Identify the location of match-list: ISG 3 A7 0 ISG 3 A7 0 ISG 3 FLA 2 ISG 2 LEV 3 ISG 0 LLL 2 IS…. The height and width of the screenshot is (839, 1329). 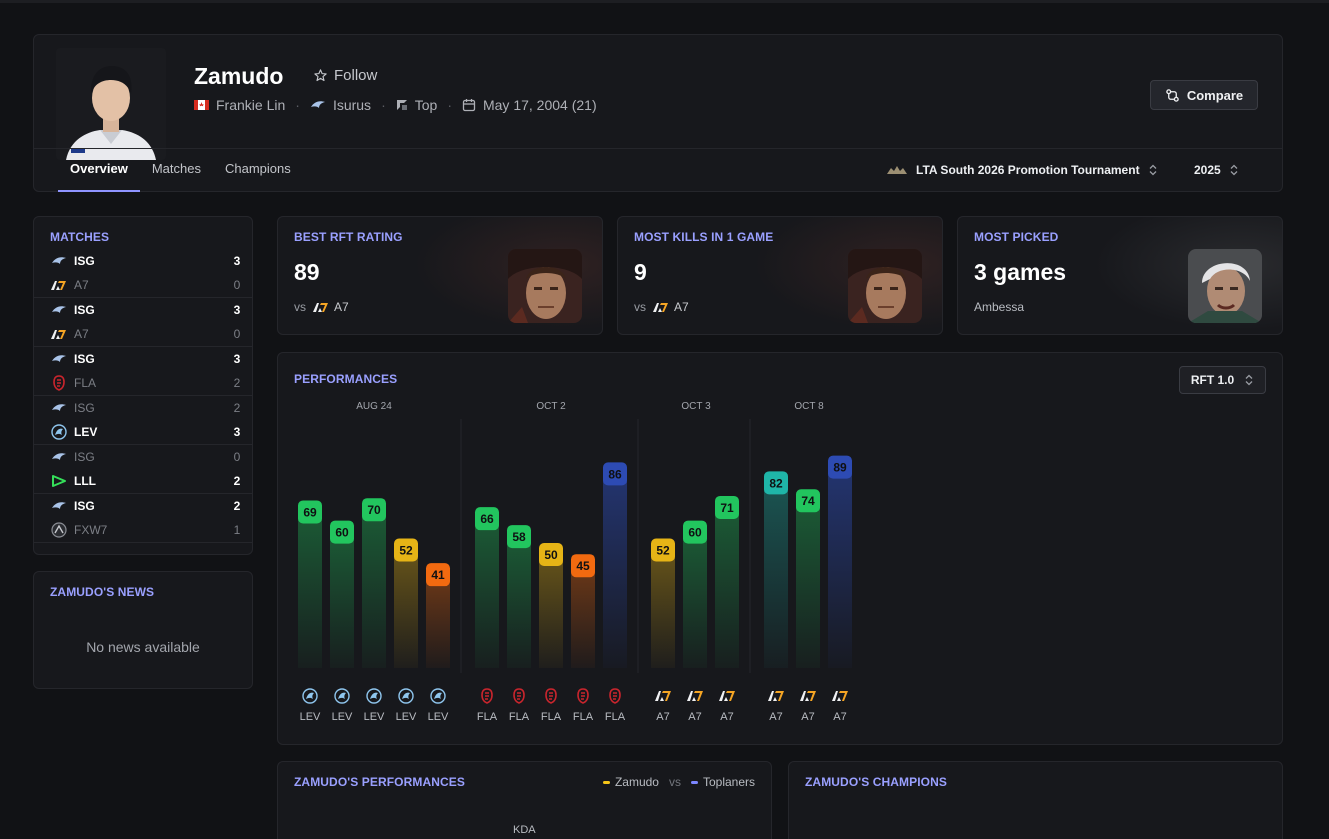
(143, 396).